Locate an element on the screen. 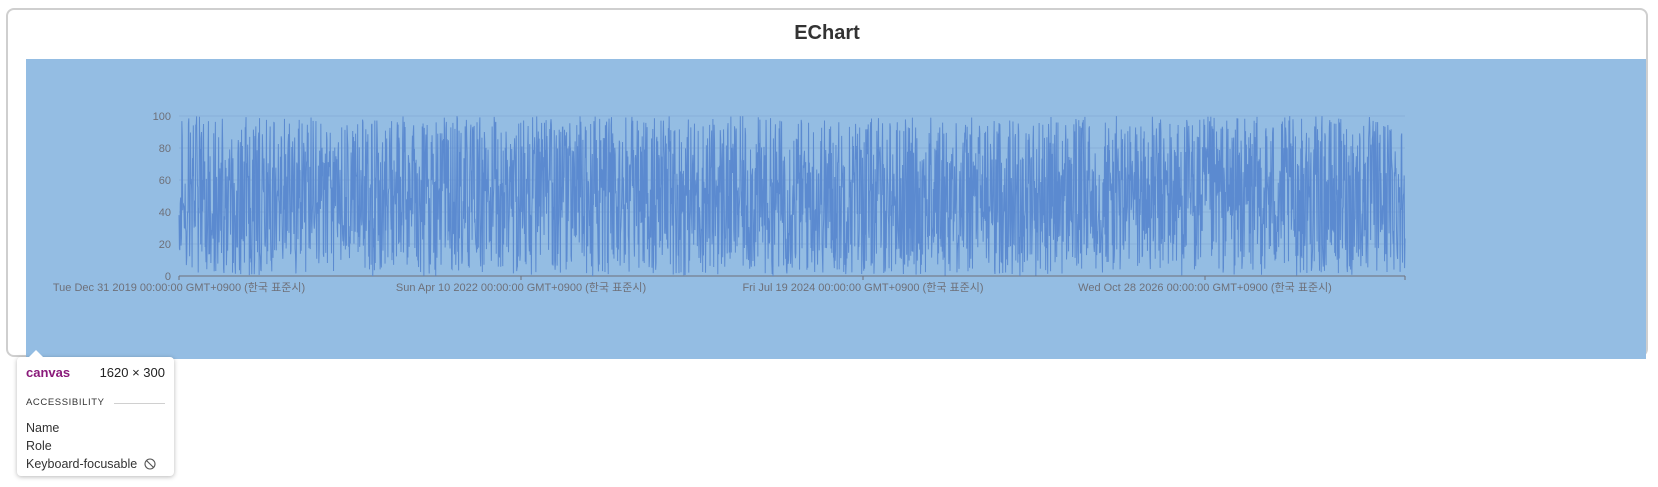 The height and width of the screenshot is (487, 1658). chart-title: EChart is located at coordinates (827, 33).